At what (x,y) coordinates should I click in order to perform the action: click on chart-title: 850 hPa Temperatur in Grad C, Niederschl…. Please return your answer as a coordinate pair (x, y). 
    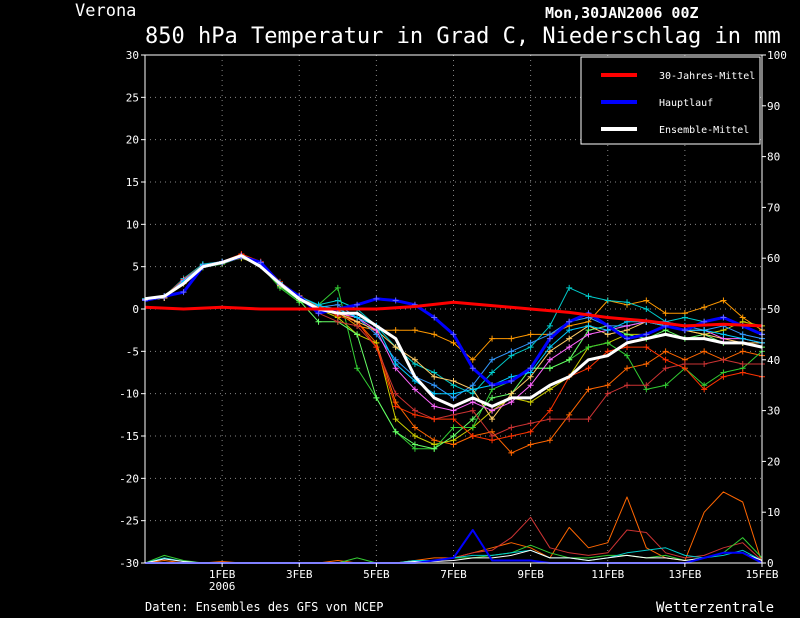
    Looking at the image, I should click on (463, 36).